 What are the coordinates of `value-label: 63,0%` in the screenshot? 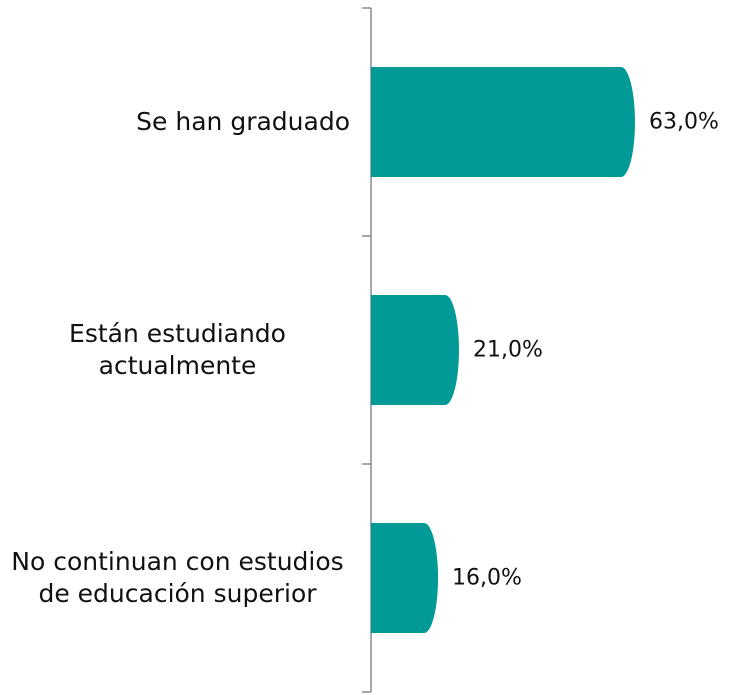 It's located at (684, 122).